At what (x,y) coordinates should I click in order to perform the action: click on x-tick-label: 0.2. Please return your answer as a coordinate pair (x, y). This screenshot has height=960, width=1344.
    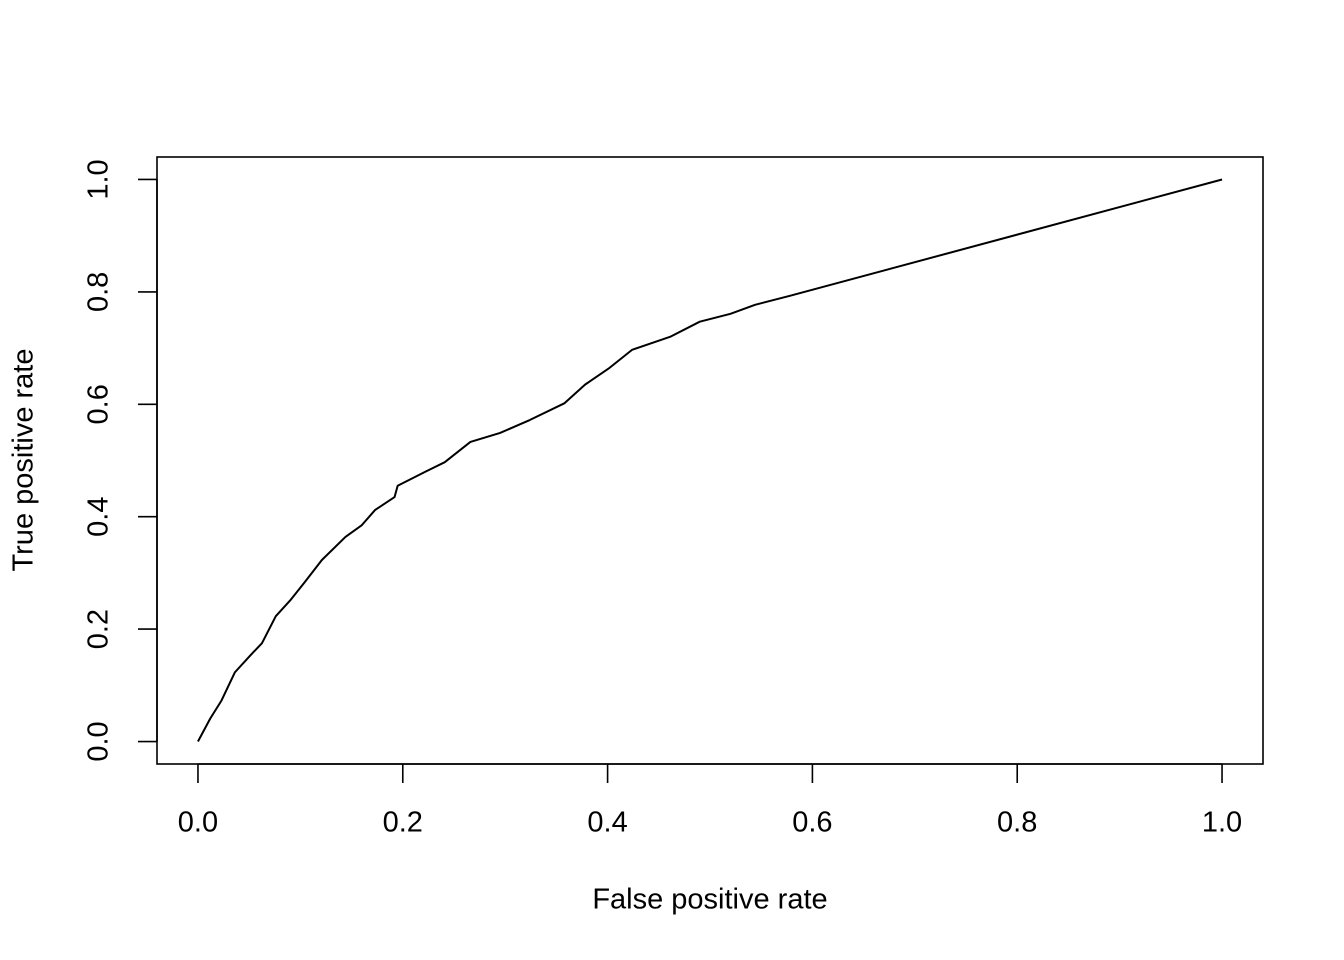
    Looking at the image, I should click on (403, 823).